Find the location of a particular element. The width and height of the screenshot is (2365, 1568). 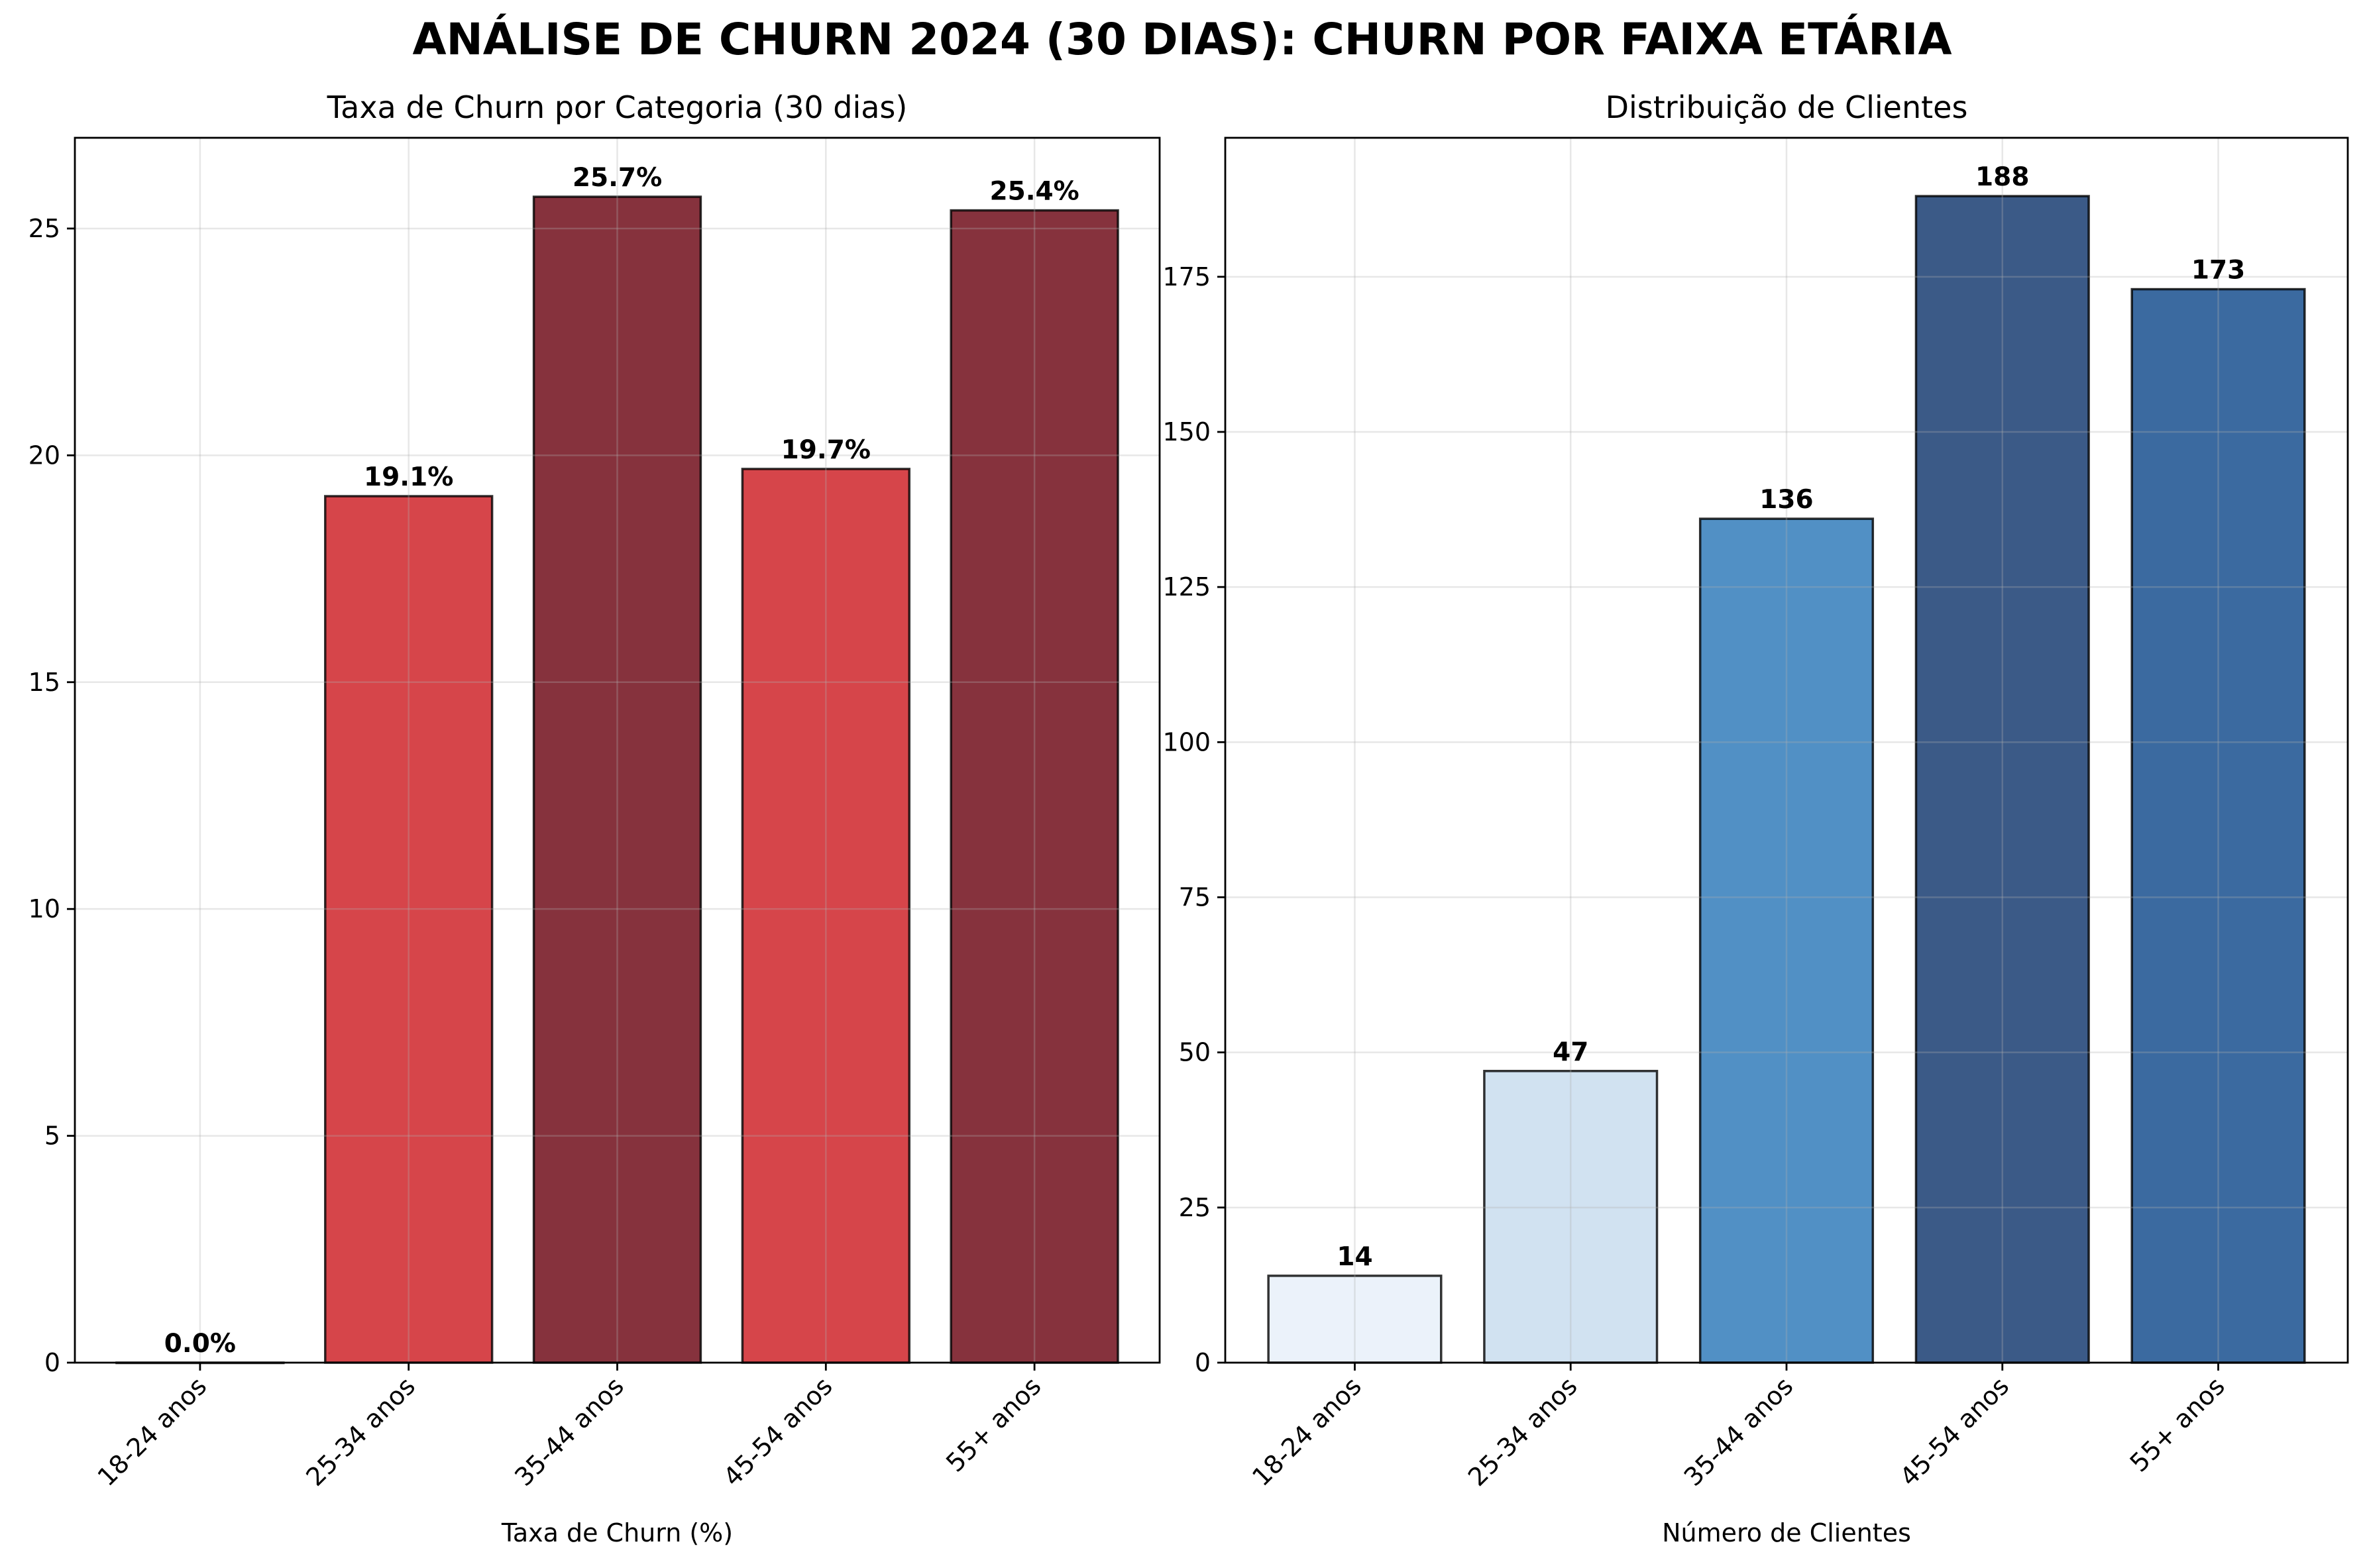

value-label-5: 25.4% is located at coordinates (1034, 192).